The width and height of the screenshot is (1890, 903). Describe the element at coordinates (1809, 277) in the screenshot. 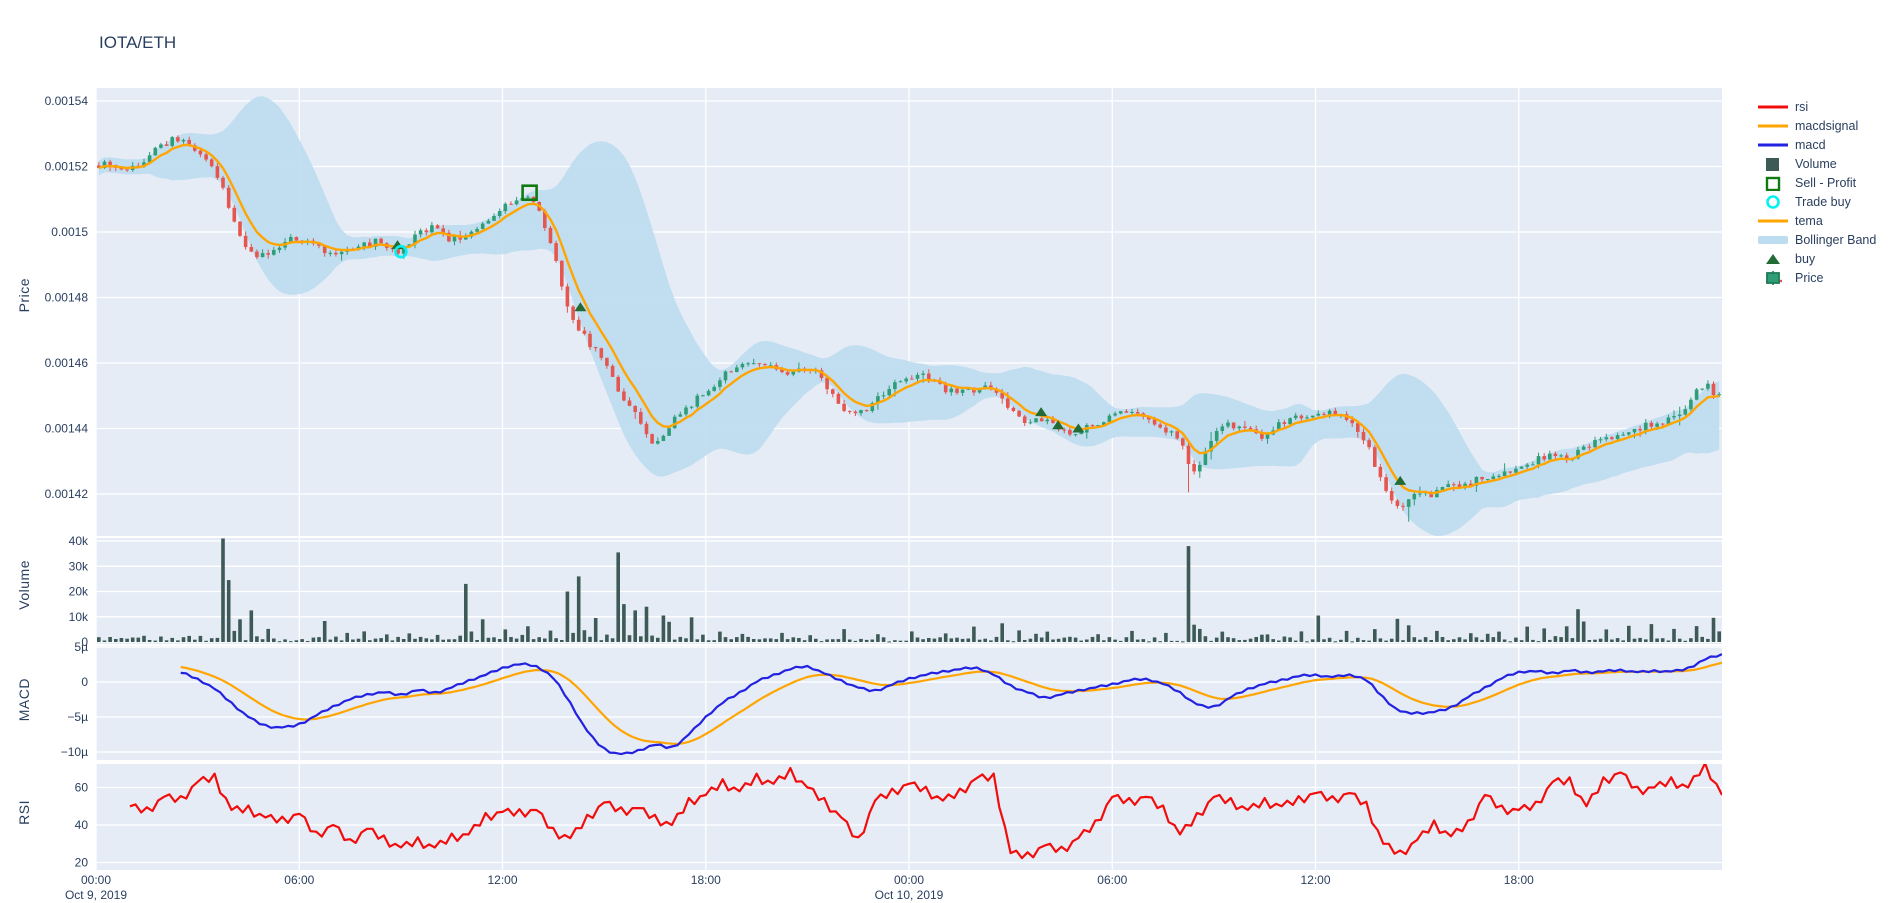

I see `legend-label: Price` at that location.